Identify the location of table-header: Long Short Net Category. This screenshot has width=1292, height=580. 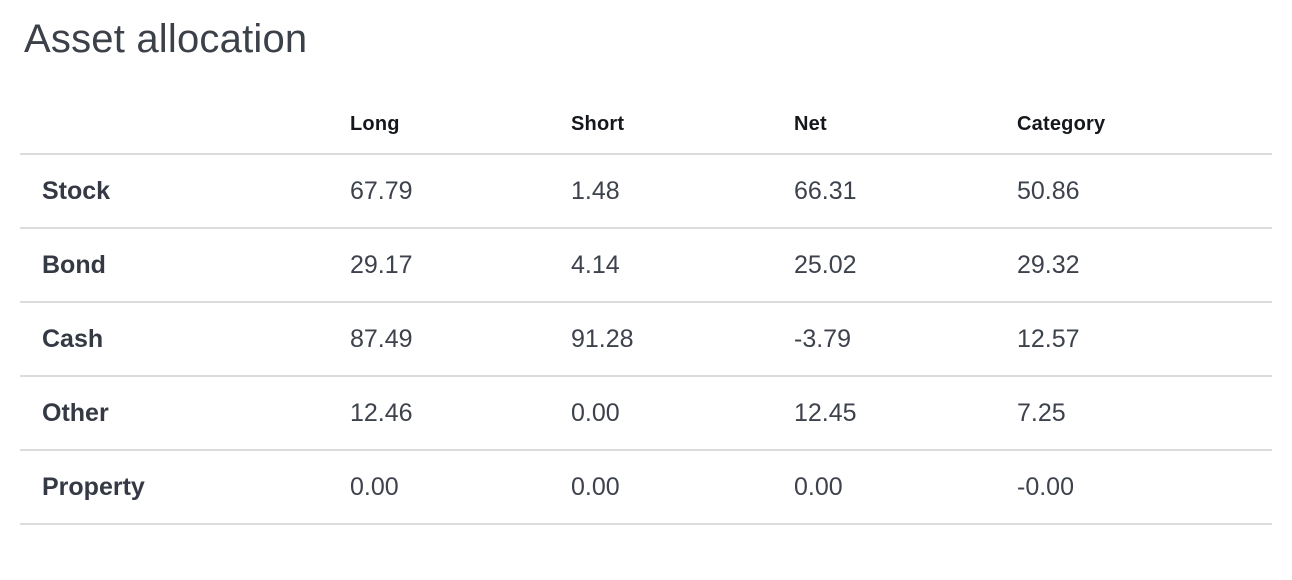
(646, 125).